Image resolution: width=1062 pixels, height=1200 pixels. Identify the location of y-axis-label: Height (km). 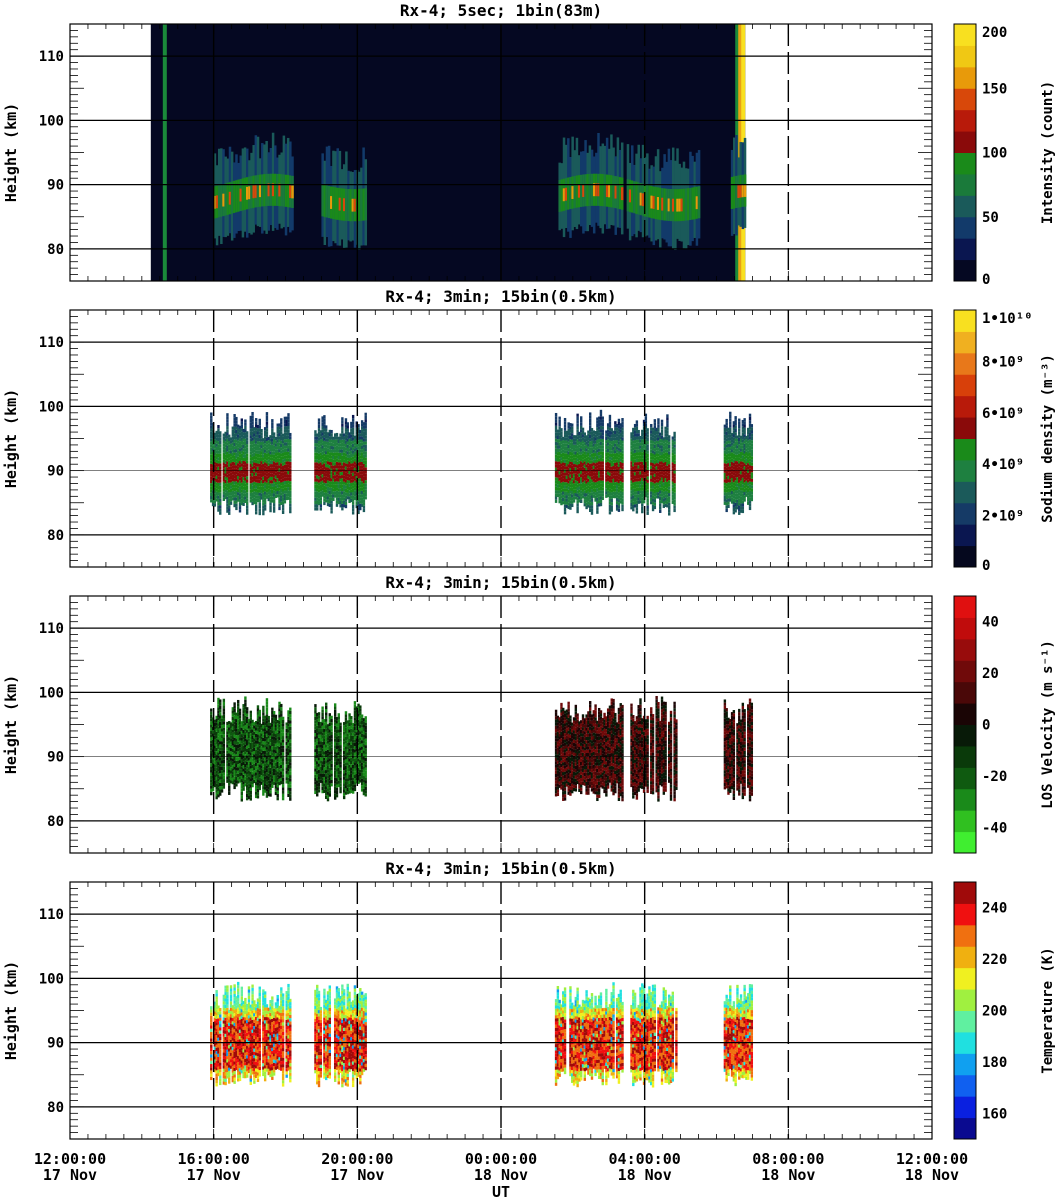
(11, 152).